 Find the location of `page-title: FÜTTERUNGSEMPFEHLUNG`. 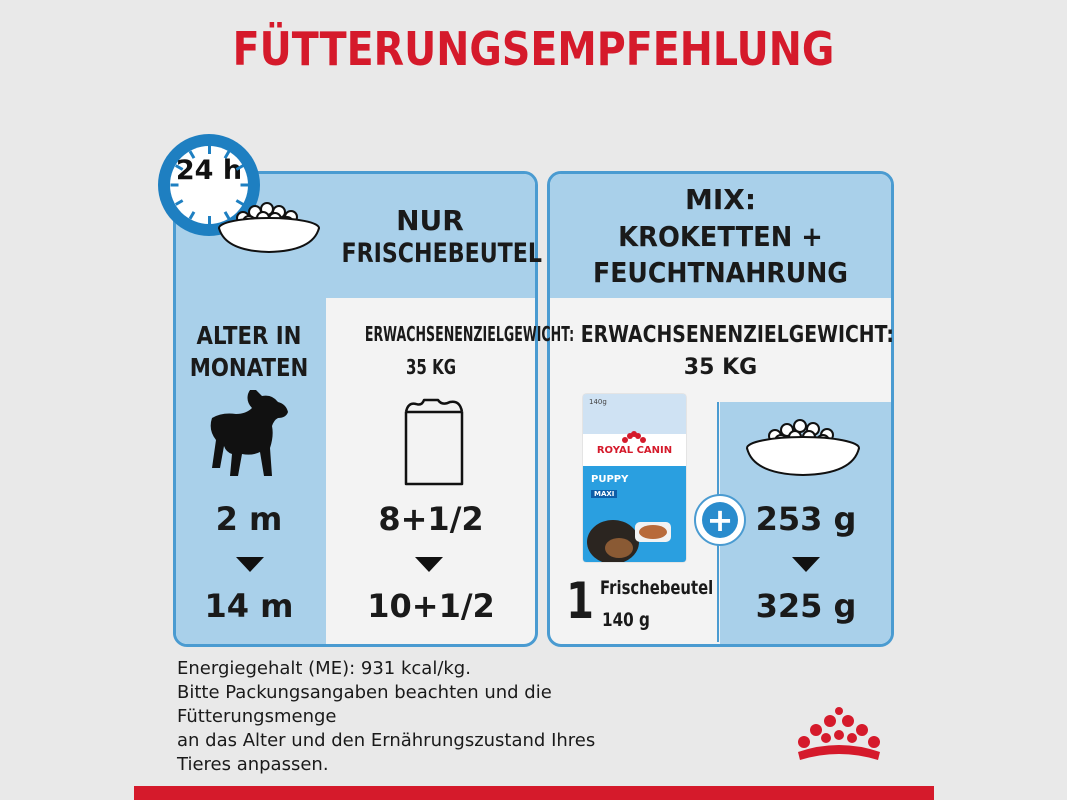

page-title: FÜTTERUNGSEMPFEHLUNG is located at coordinates (533, 49).